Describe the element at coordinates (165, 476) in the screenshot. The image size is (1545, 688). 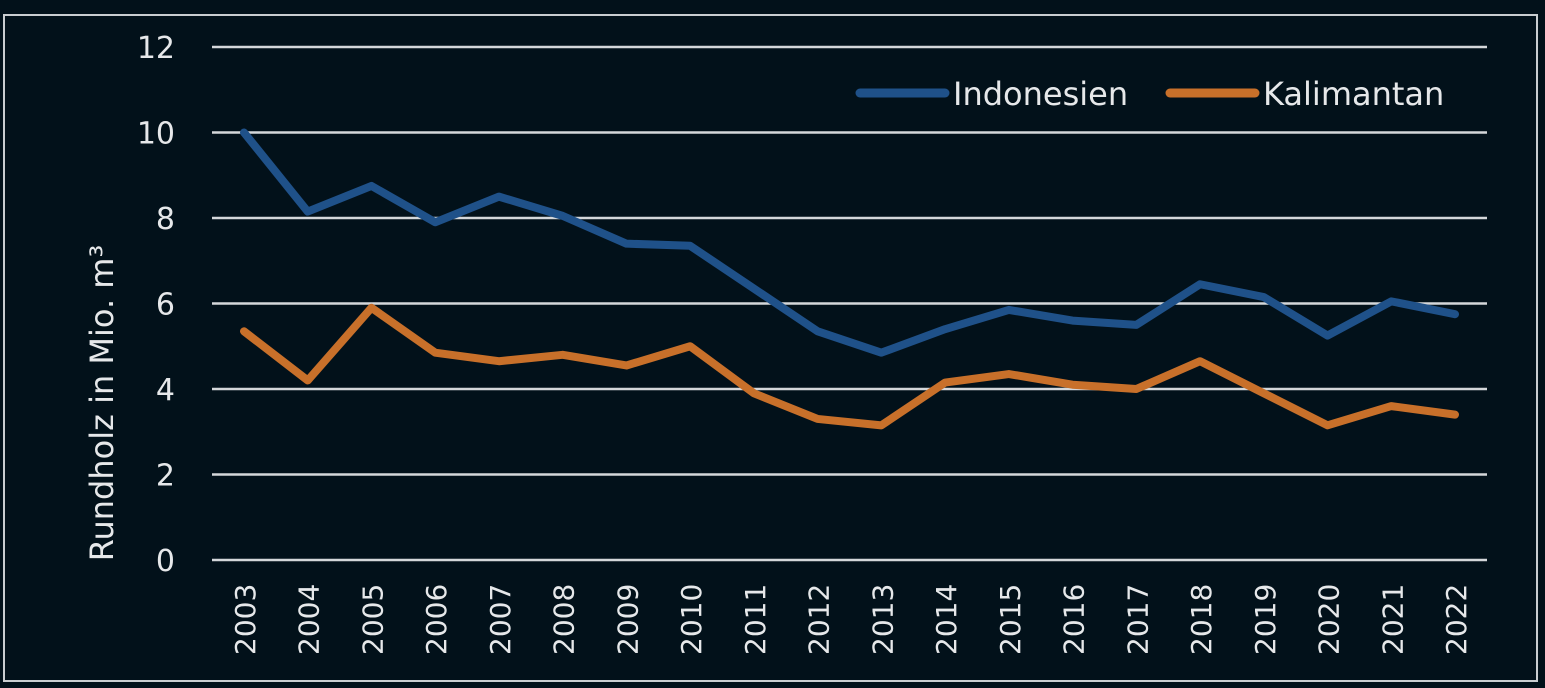
I see `y-tick-label: 2` at that location.